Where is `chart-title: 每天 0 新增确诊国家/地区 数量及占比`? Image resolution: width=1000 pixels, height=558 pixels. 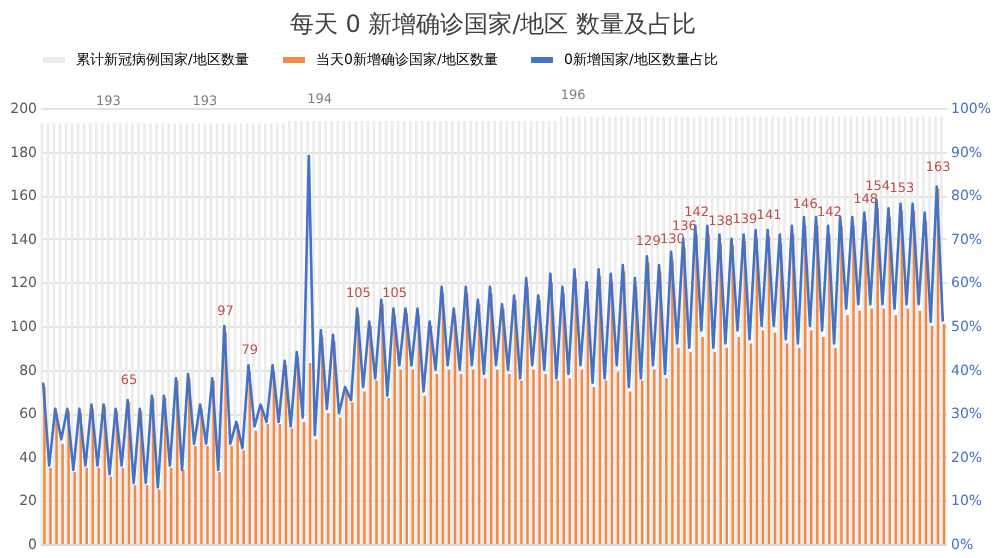 chart-title: 每天 0 新增确诊国家/地区 数量及占比 is located at coordinates (493, 24).